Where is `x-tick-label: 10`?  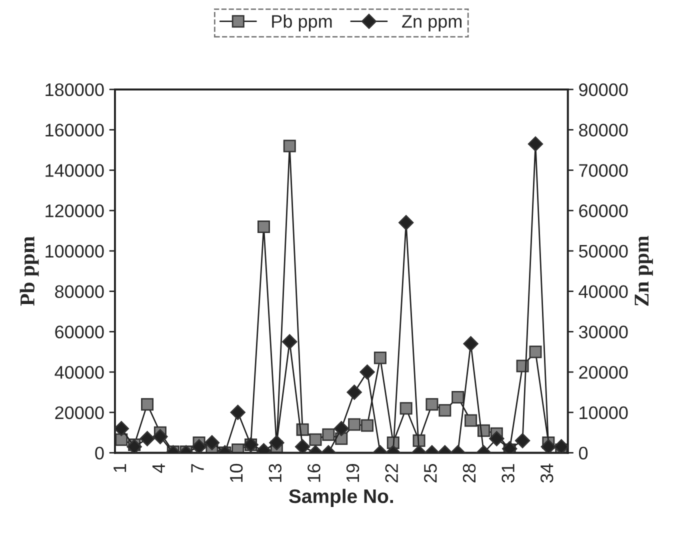
x-tick-label: 10 is located at coordinates (236, 473).